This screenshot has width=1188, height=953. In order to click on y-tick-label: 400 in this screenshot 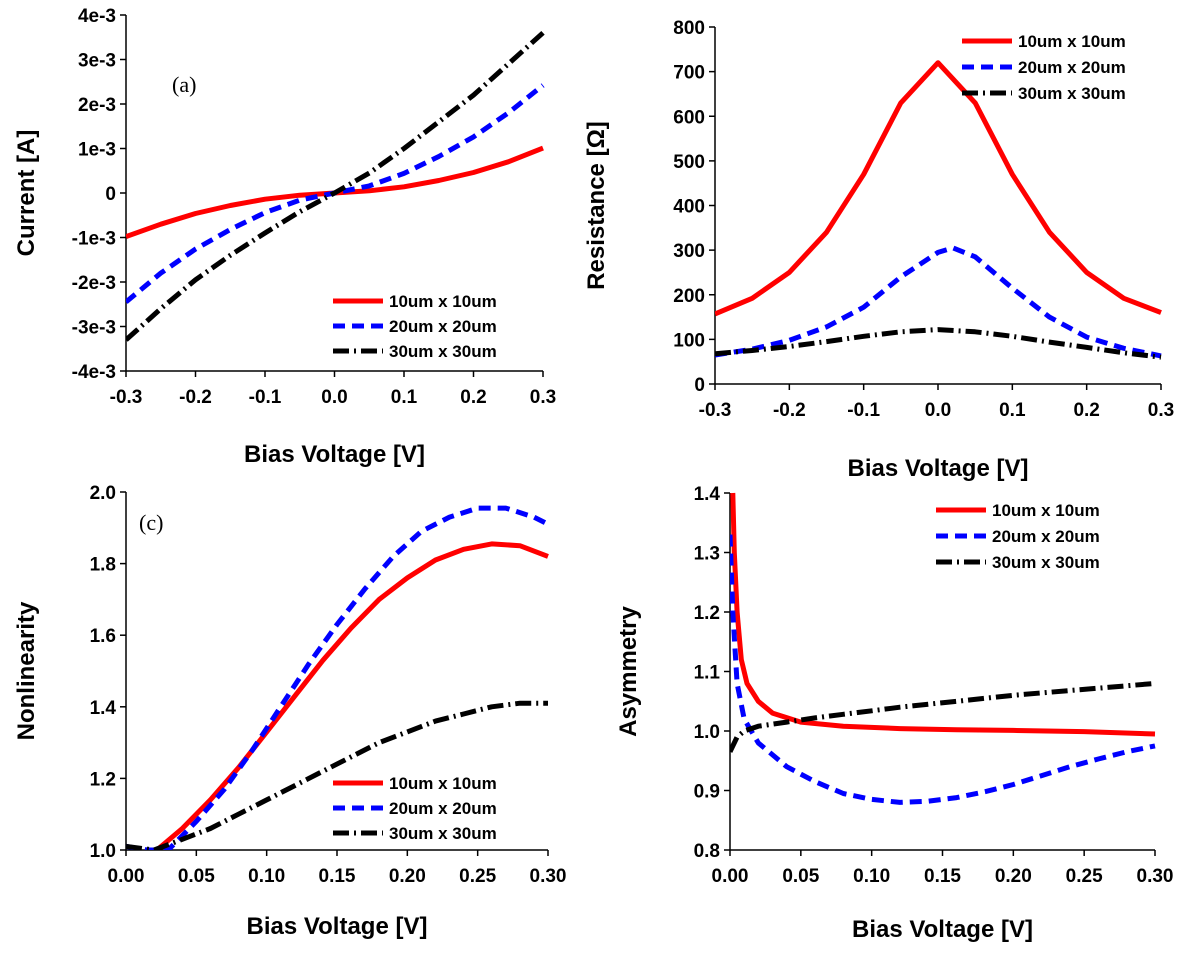, I will do `click(689, 207)`.